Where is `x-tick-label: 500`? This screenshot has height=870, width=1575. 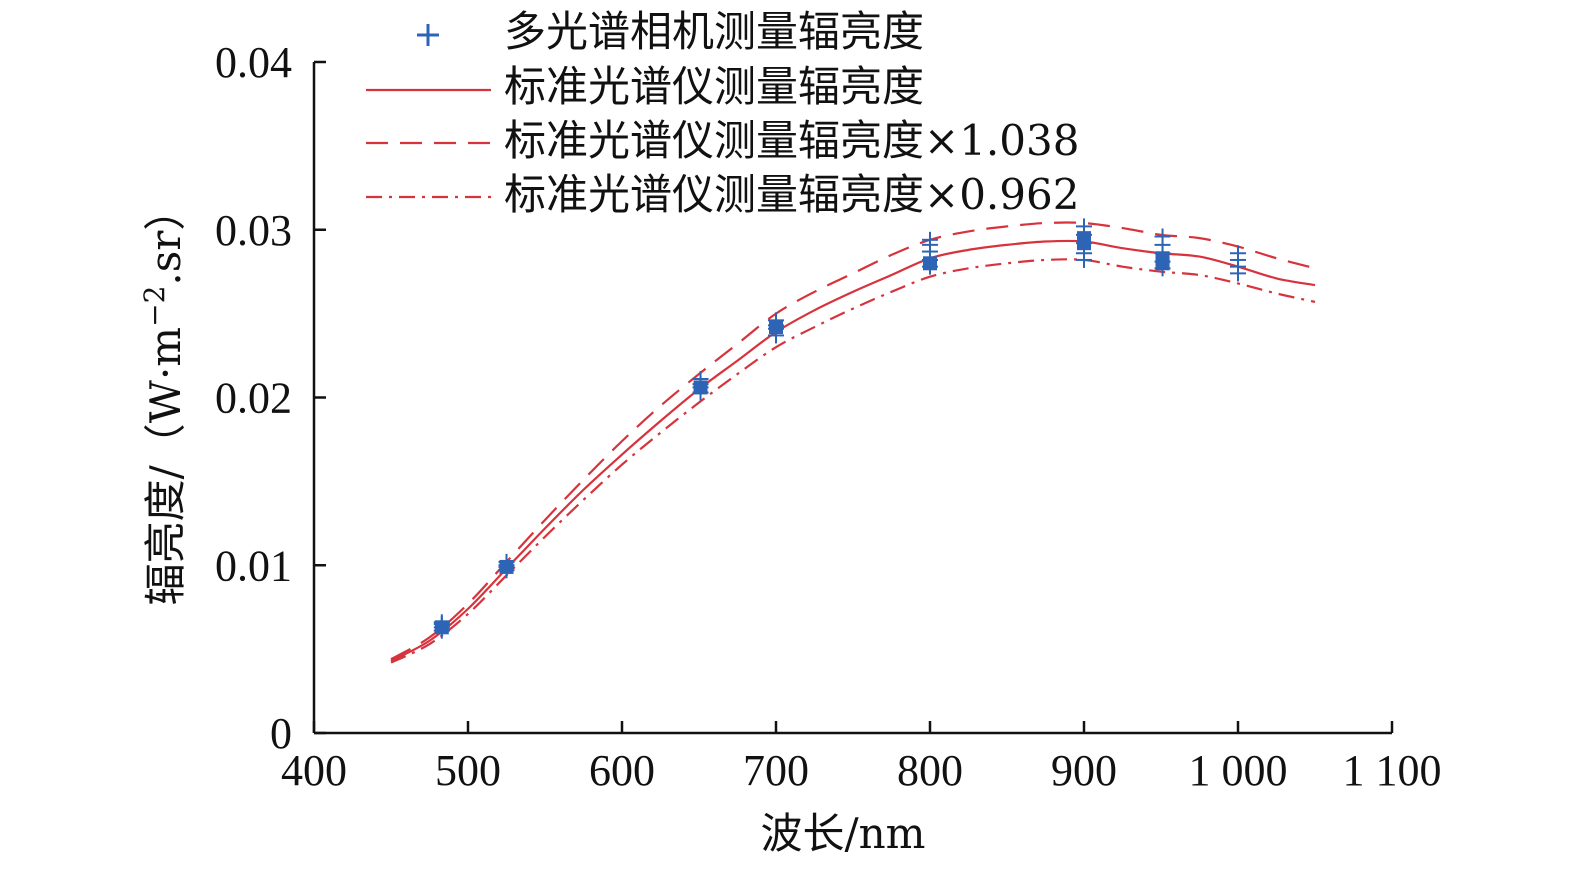 x-tick-label: 500 is located at coordinates (468, 770).